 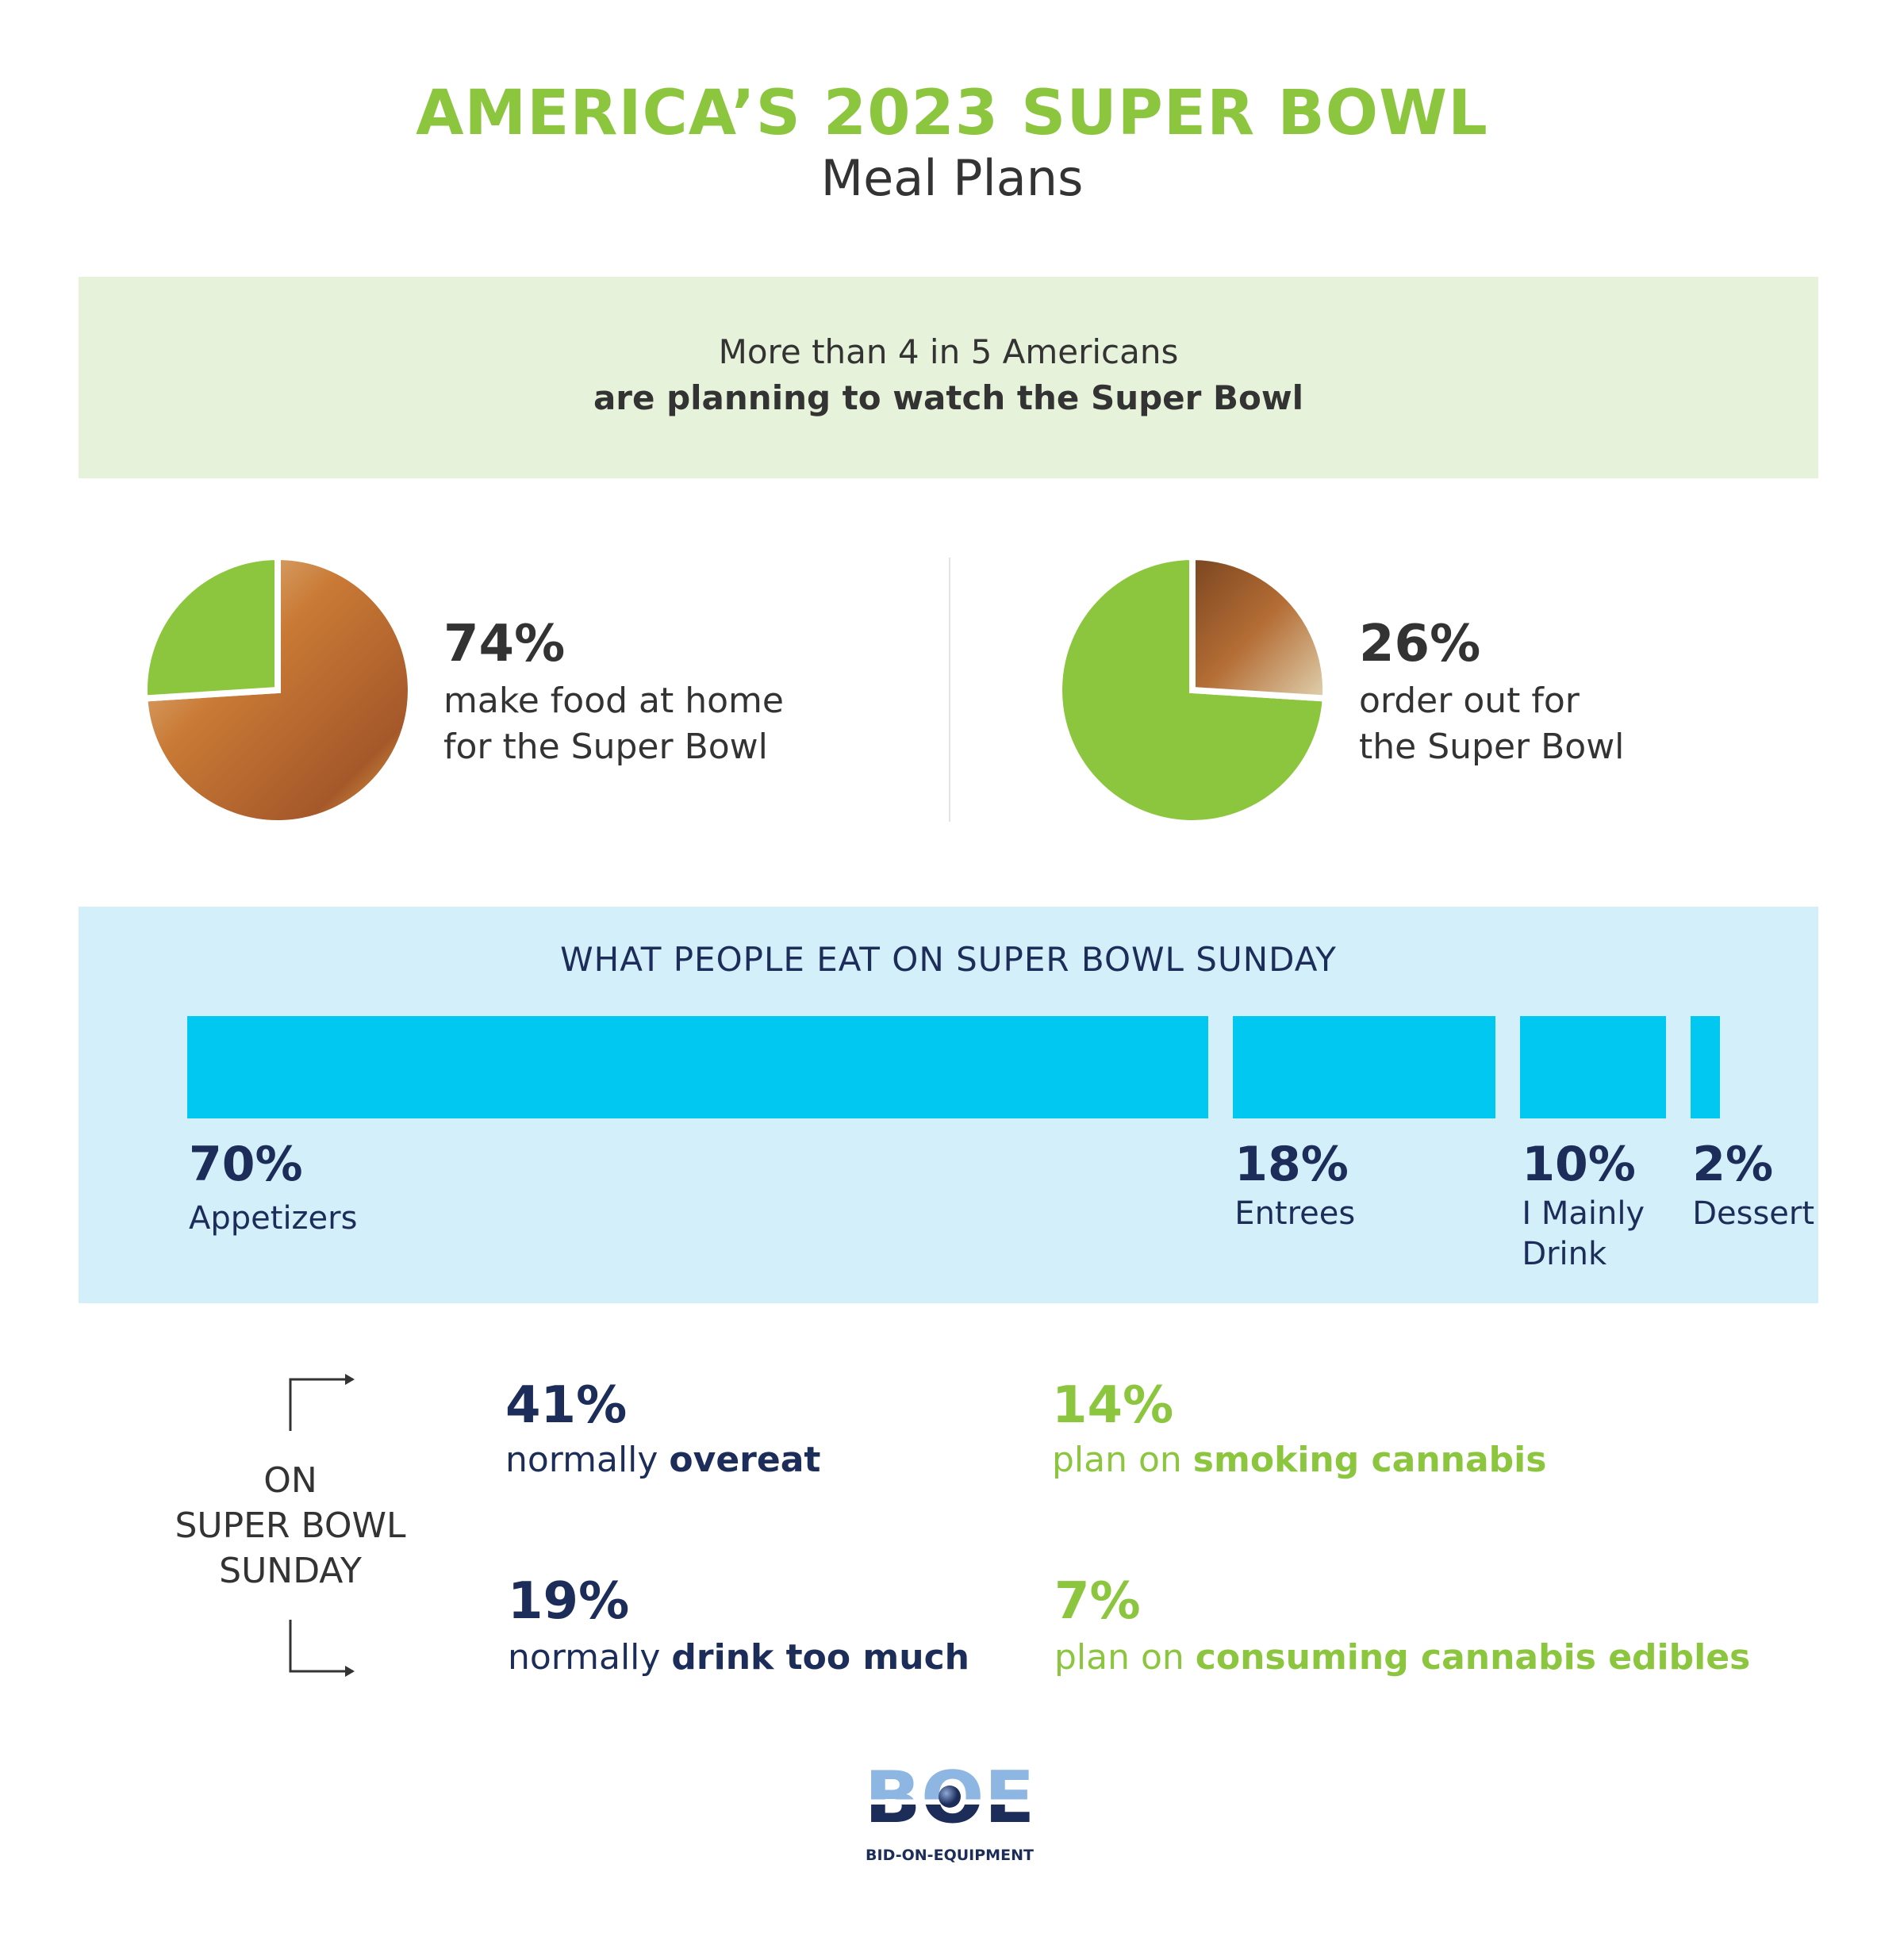 I want to click on stat-drink-label: normally drink too much, so click(x=738, y=1657).